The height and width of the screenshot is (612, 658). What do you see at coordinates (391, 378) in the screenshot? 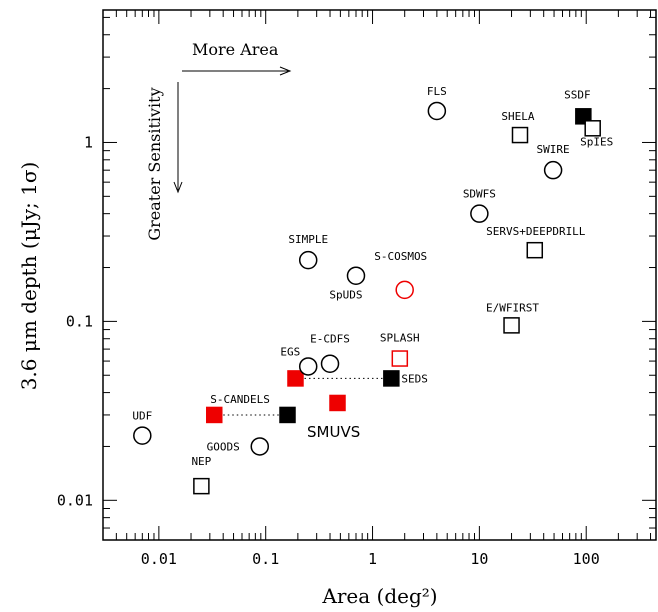
I see `seds-marker` at bounding box center [391, 378].